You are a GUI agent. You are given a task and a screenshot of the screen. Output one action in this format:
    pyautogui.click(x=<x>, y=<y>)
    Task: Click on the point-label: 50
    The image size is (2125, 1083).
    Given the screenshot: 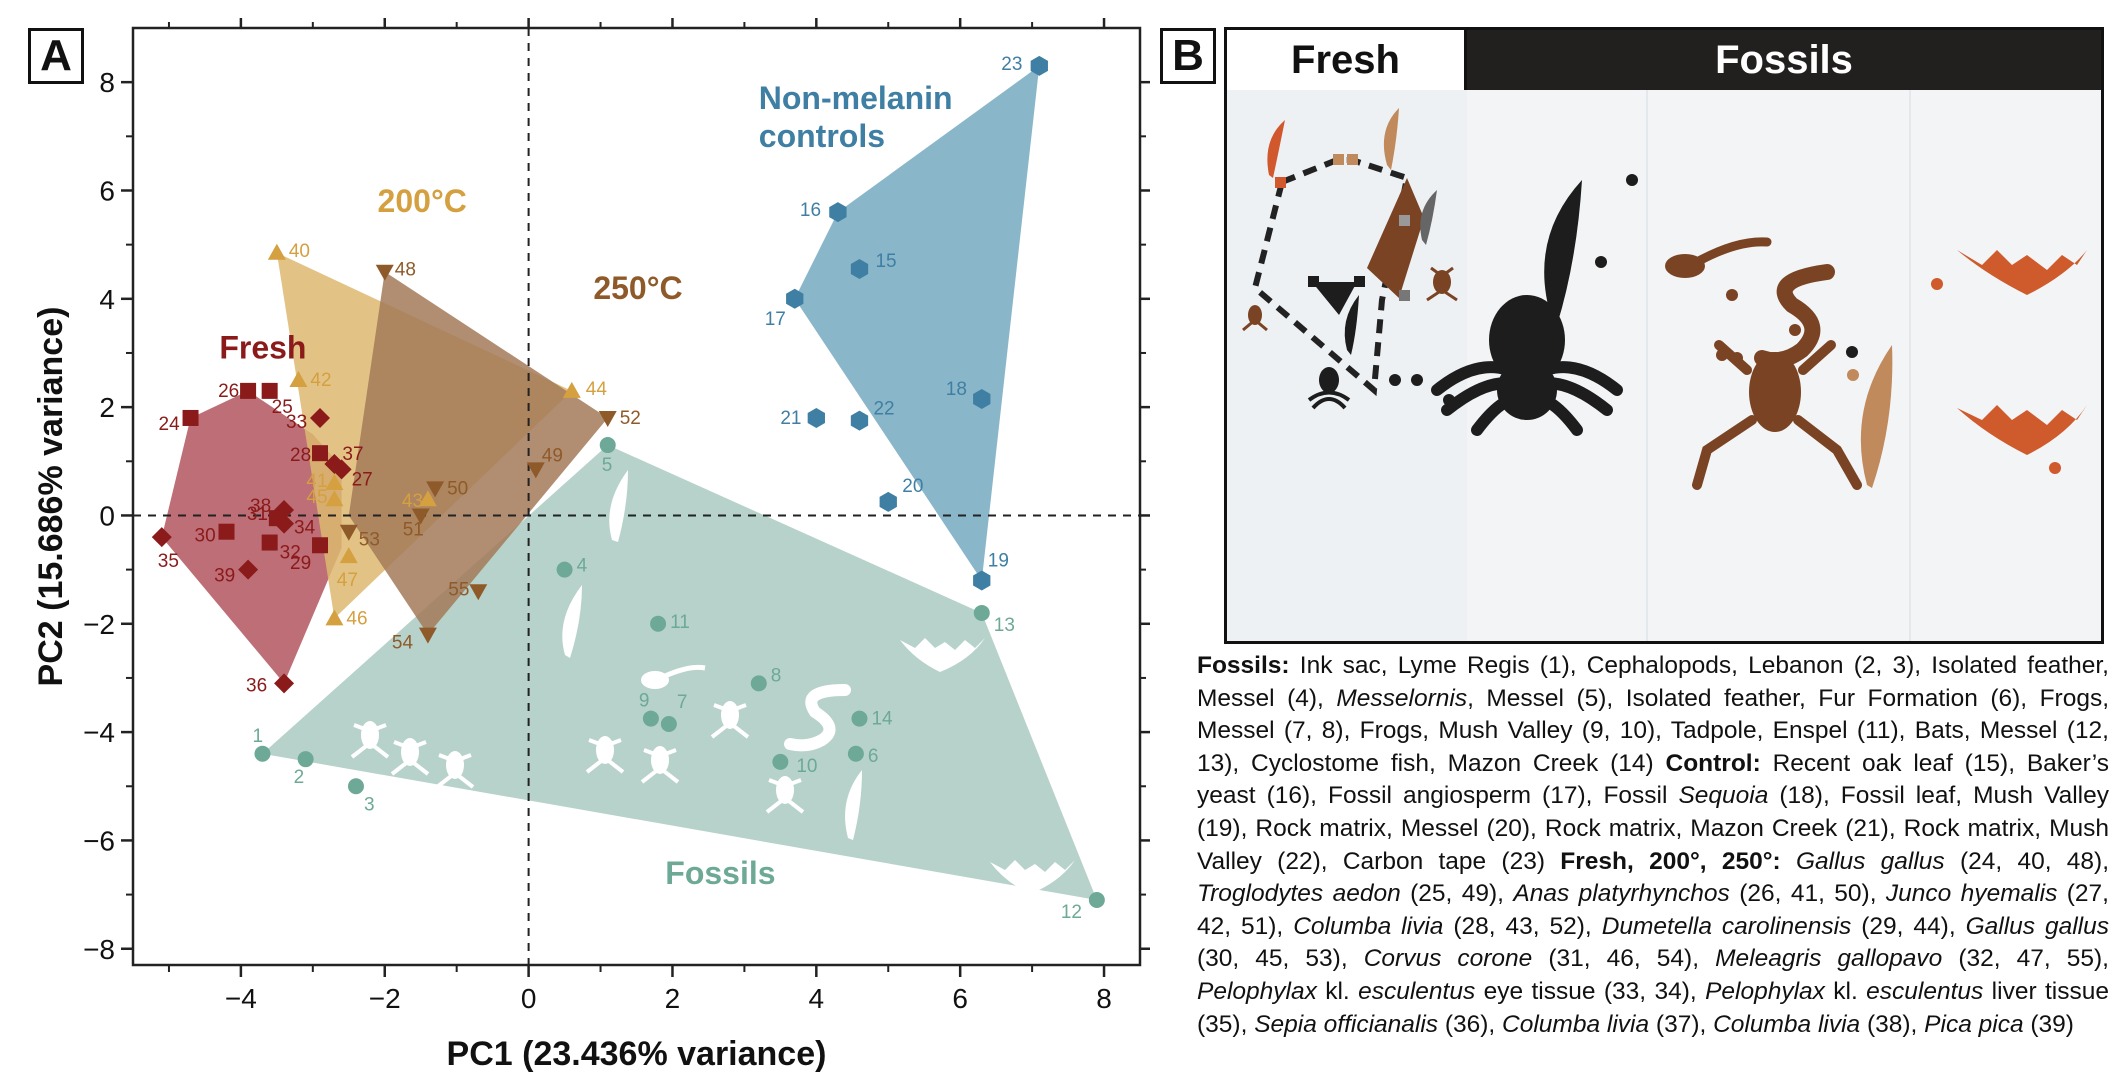 What is the action you would take?
    pyautogui.click(x=457, y=488)
    